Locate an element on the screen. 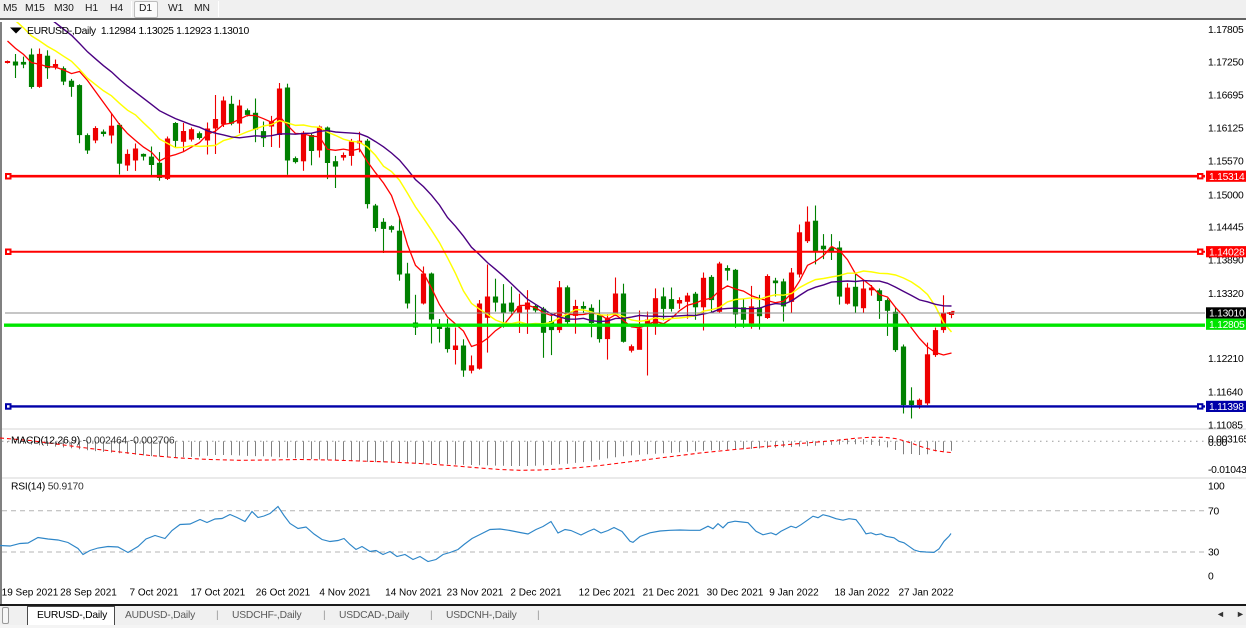 The image size is (1246, 628). svg-text: 1.13890 is located at coordinates (1226, 260).